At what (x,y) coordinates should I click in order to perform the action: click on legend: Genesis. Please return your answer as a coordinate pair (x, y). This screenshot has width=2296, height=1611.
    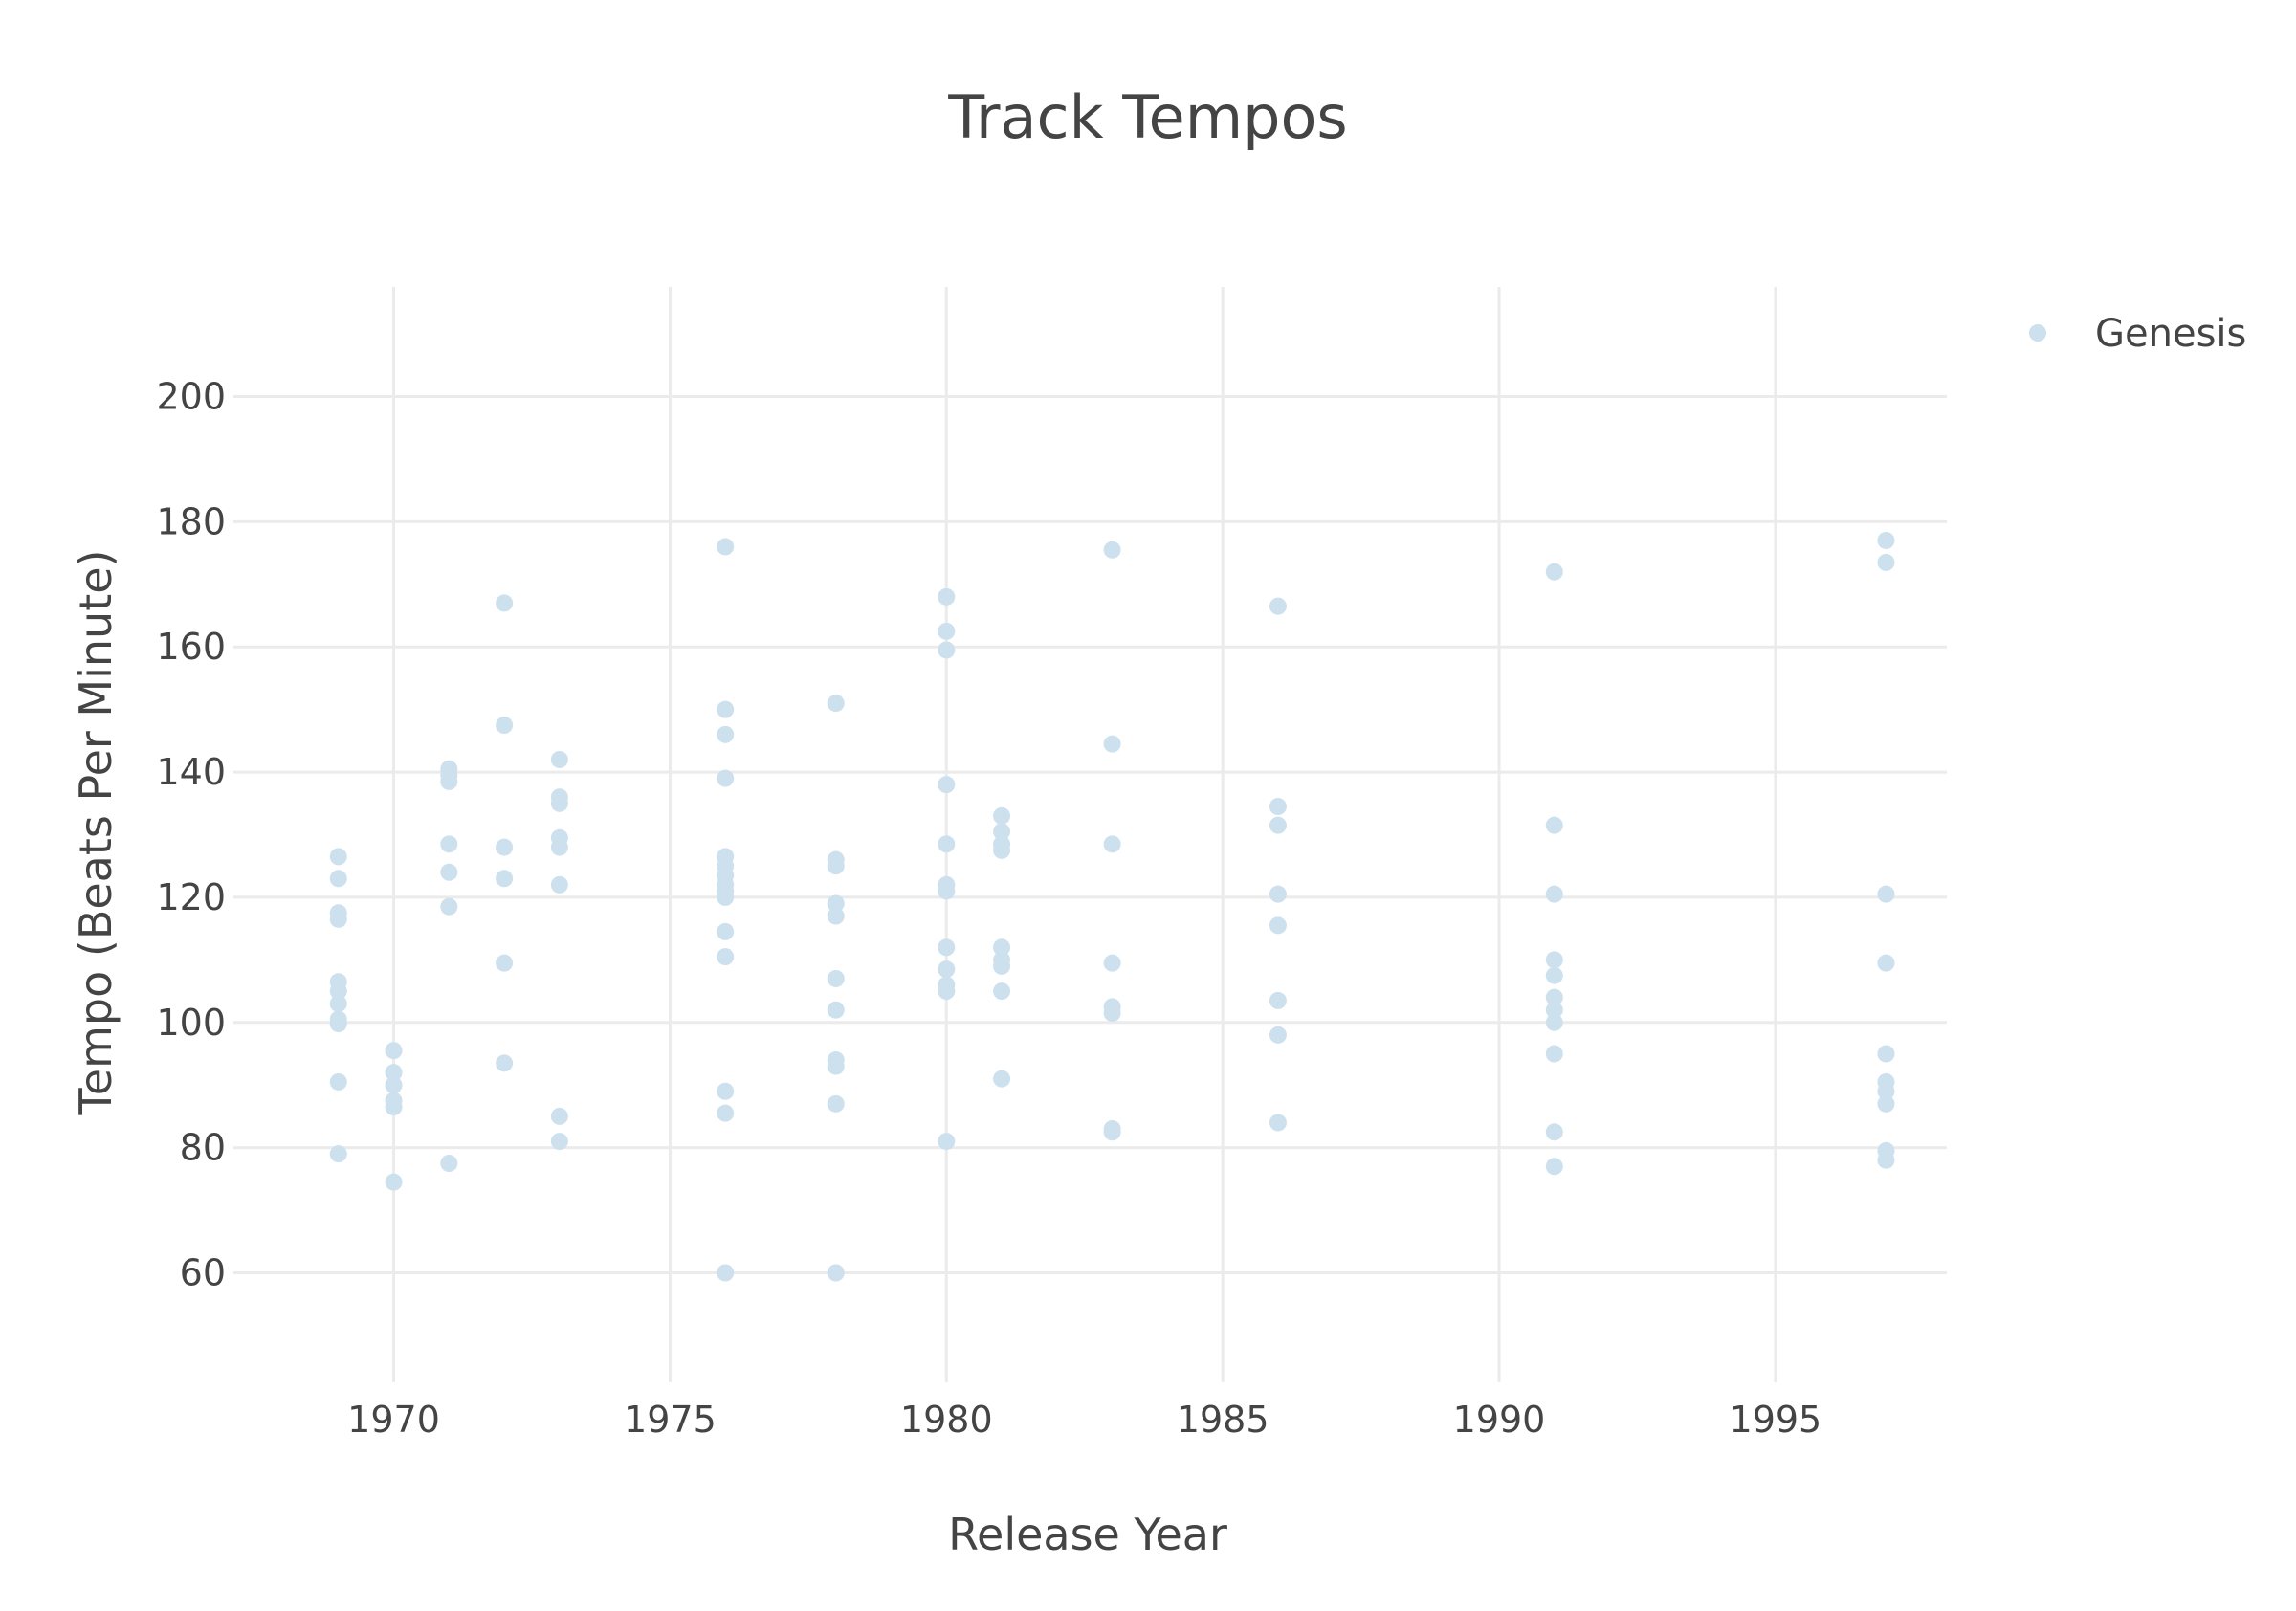
    Looking at the image, I should click on (2138, 334).